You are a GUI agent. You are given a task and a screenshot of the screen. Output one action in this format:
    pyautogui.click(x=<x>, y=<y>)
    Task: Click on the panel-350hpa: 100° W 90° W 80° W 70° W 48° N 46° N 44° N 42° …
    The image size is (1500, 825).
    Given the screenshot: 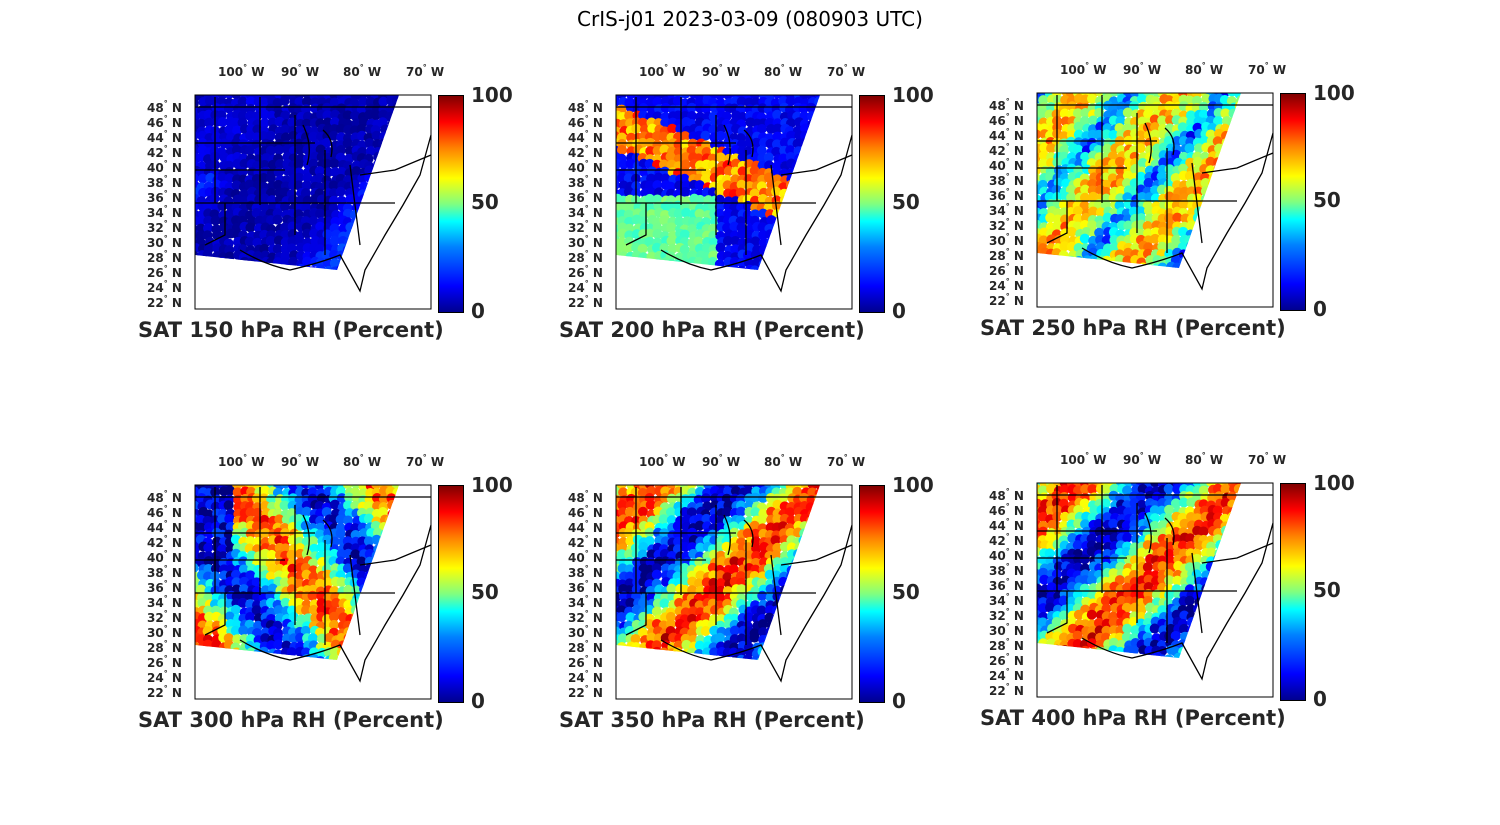 What is the action you would take?
    pyautogui.click(x=769, y=628)
    